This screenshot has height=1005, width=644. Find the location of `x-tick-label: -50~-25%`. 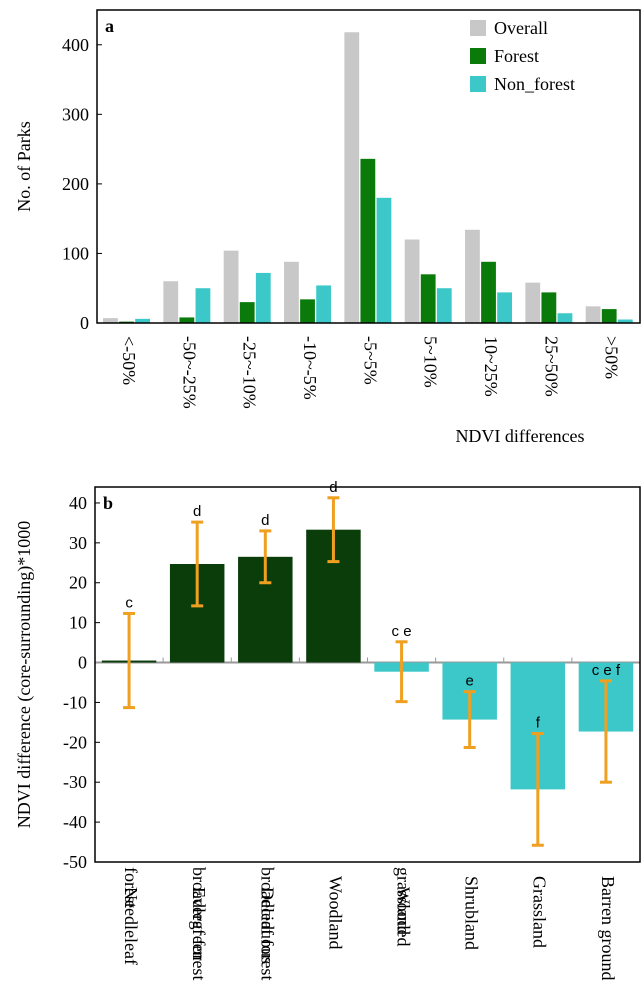

x-tick-label: -50~-25% is located at coordinates (189, 372).